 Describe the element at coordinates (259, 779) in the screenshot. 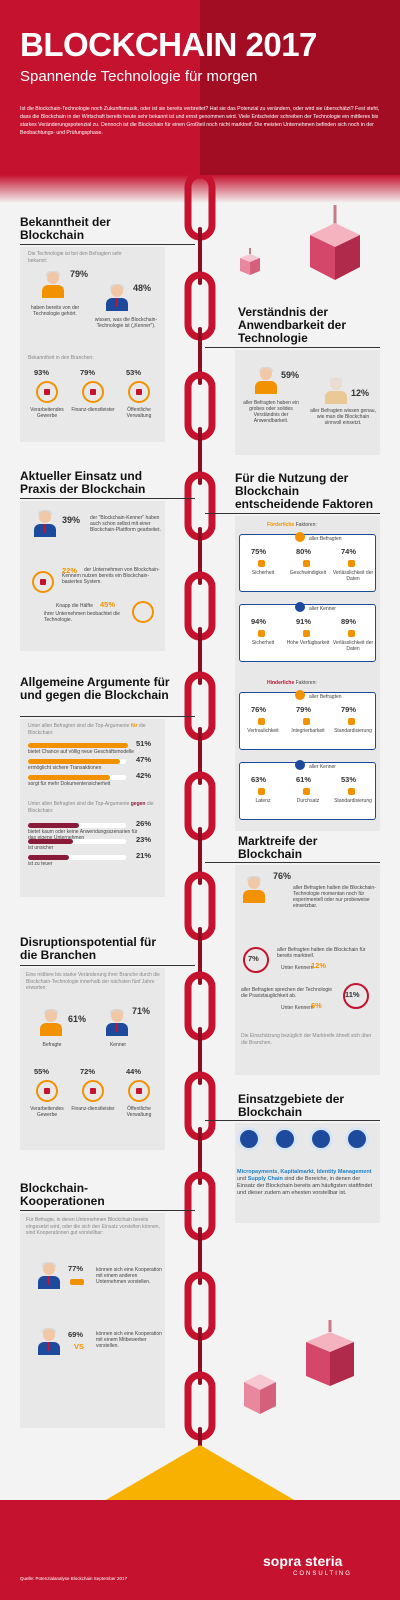

I see `factor-pct: 63%` at that location.